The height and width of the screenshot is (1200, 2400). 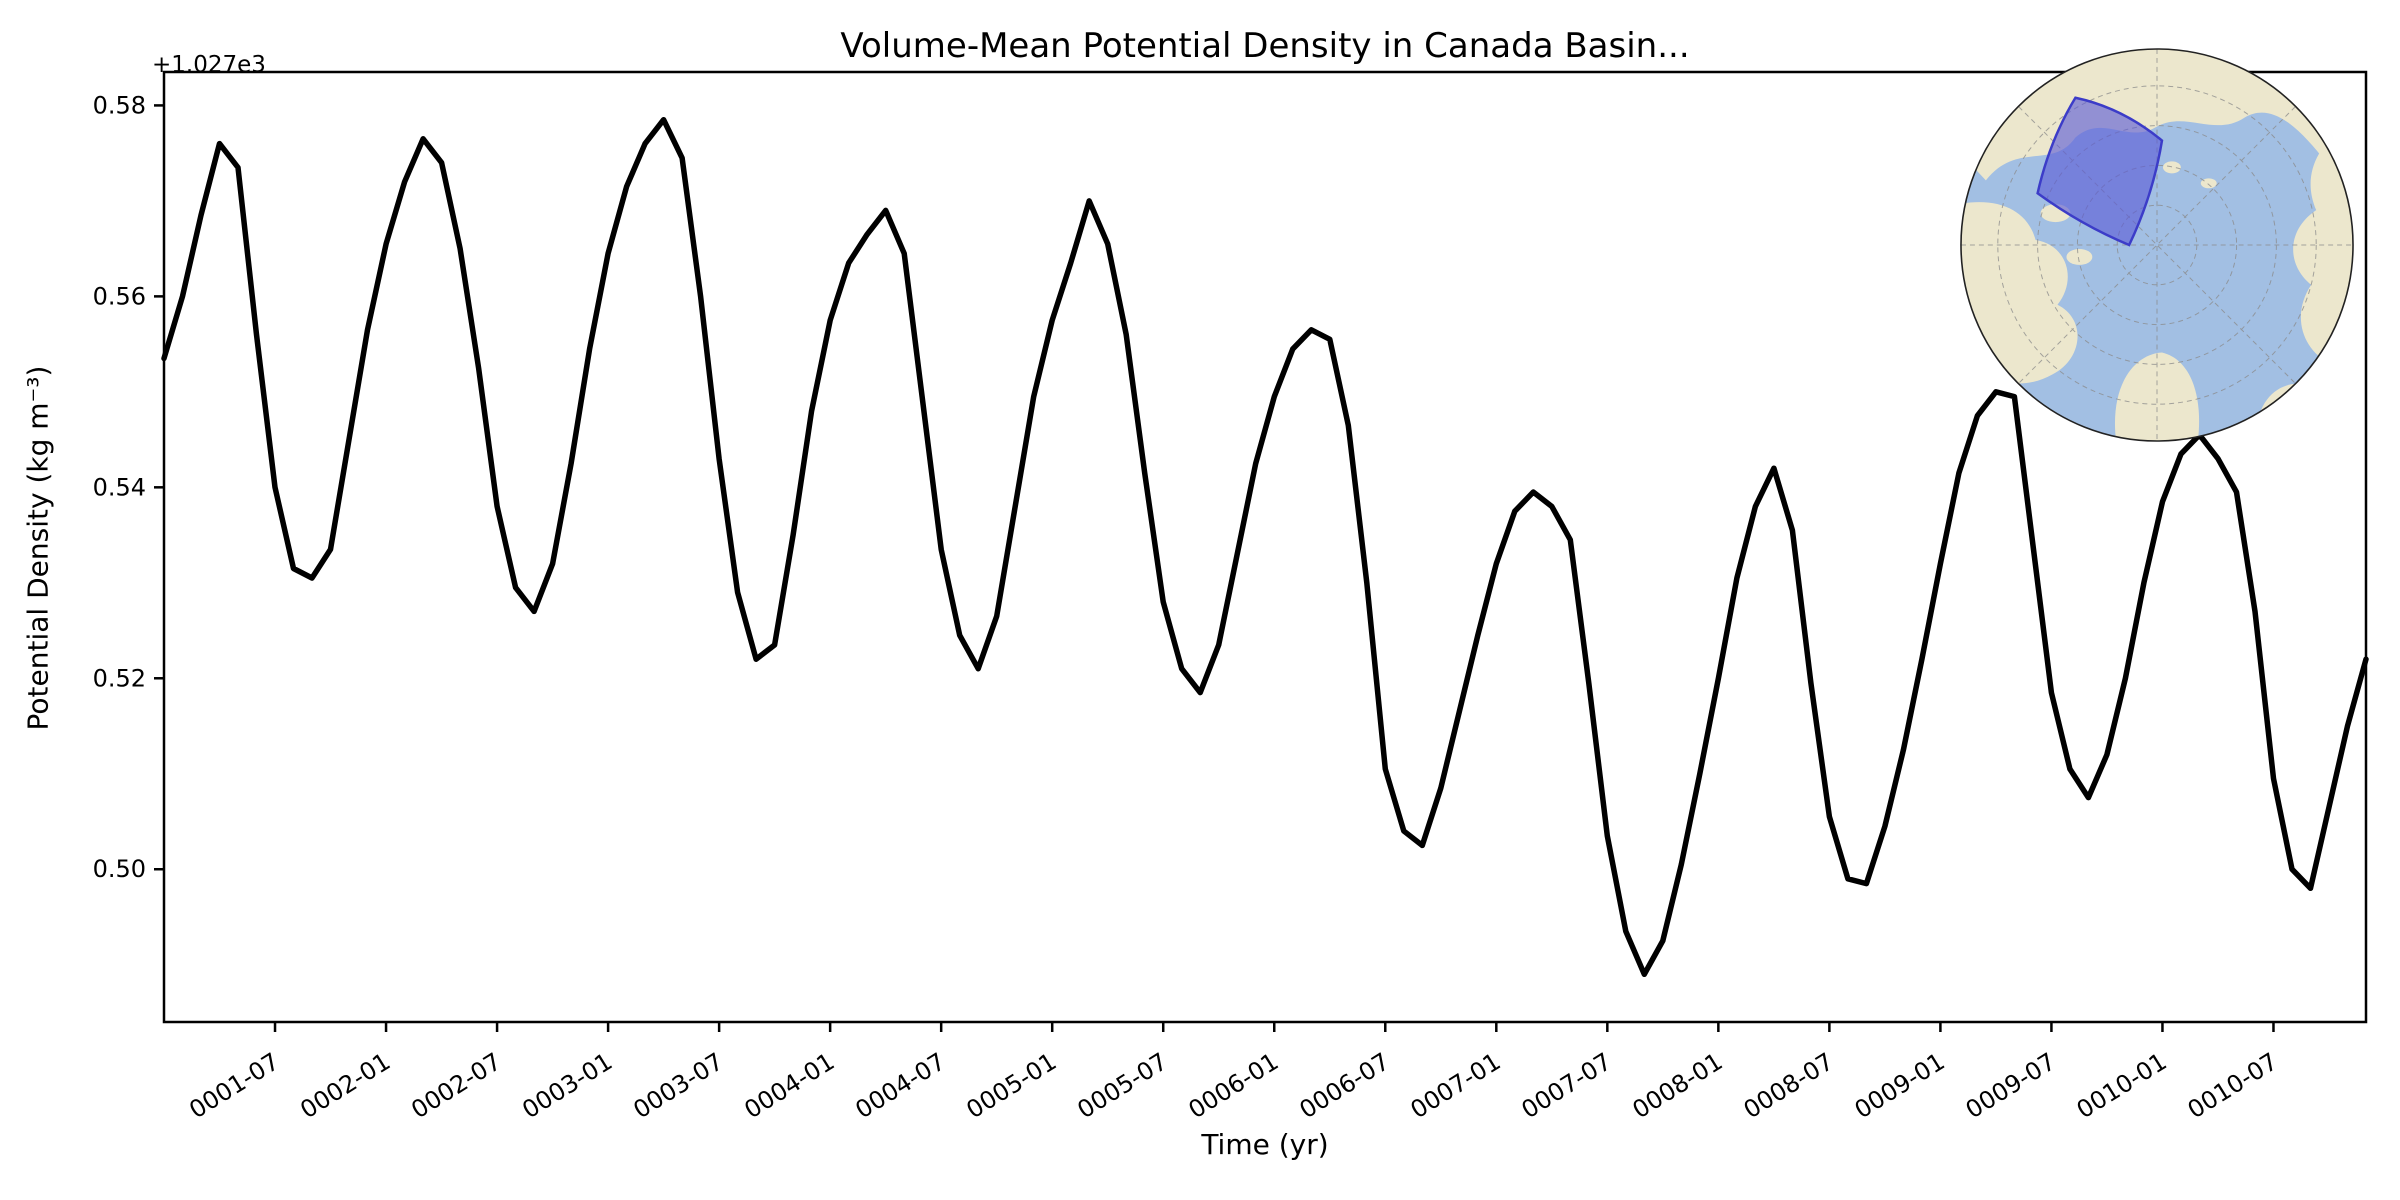 I want to click on y-tick-label: 0.52, so click(x=119, y=678).